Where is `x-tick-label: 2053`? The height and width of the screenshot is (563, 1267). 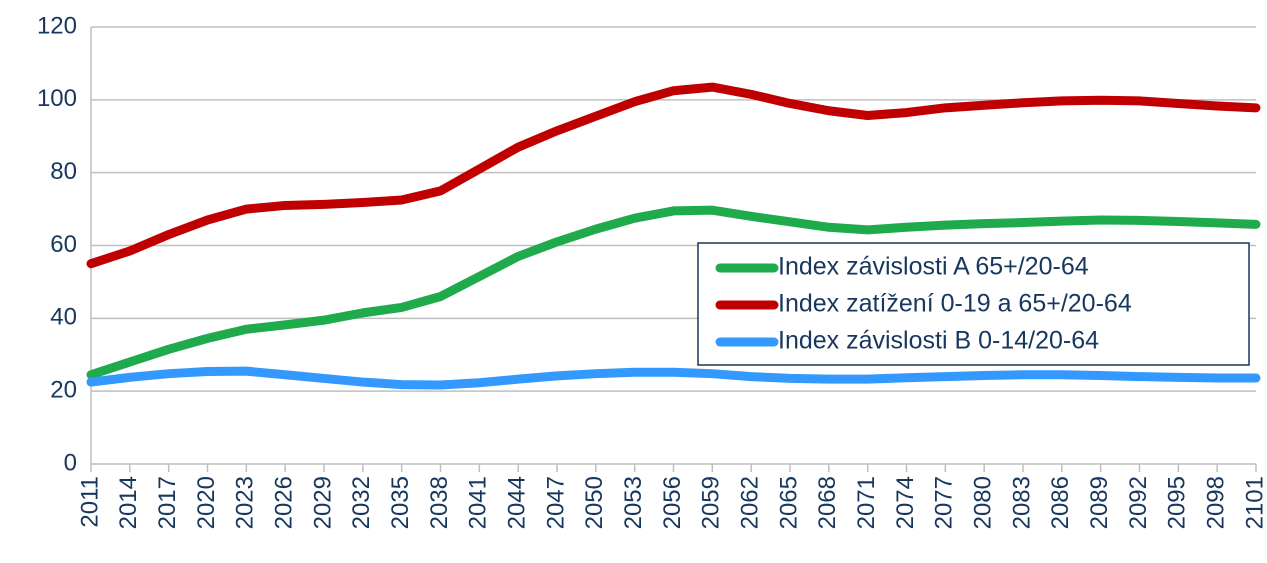
x-tick-label: 2053 is located at coordinates (633, 502).